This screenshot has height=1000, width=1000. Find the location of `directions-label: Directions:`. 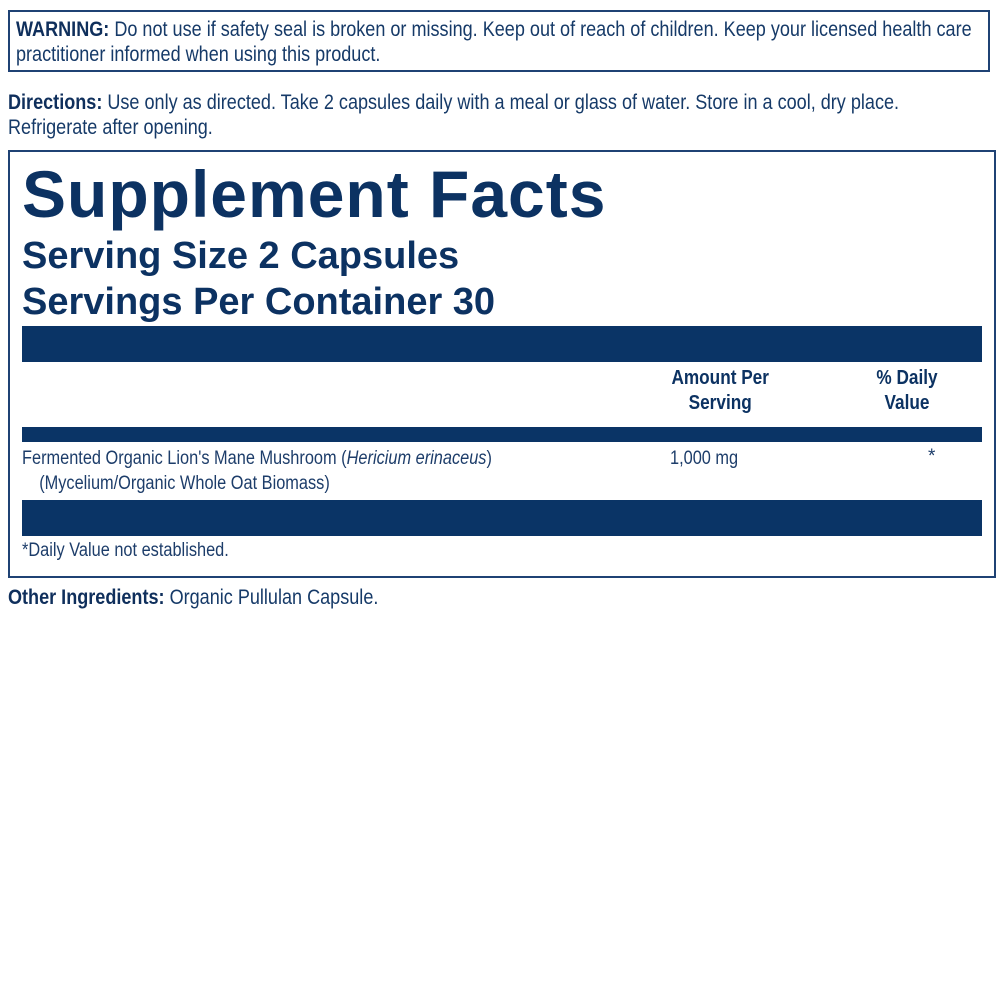

directions-label: Directions: is located at coordinates (55, 102).